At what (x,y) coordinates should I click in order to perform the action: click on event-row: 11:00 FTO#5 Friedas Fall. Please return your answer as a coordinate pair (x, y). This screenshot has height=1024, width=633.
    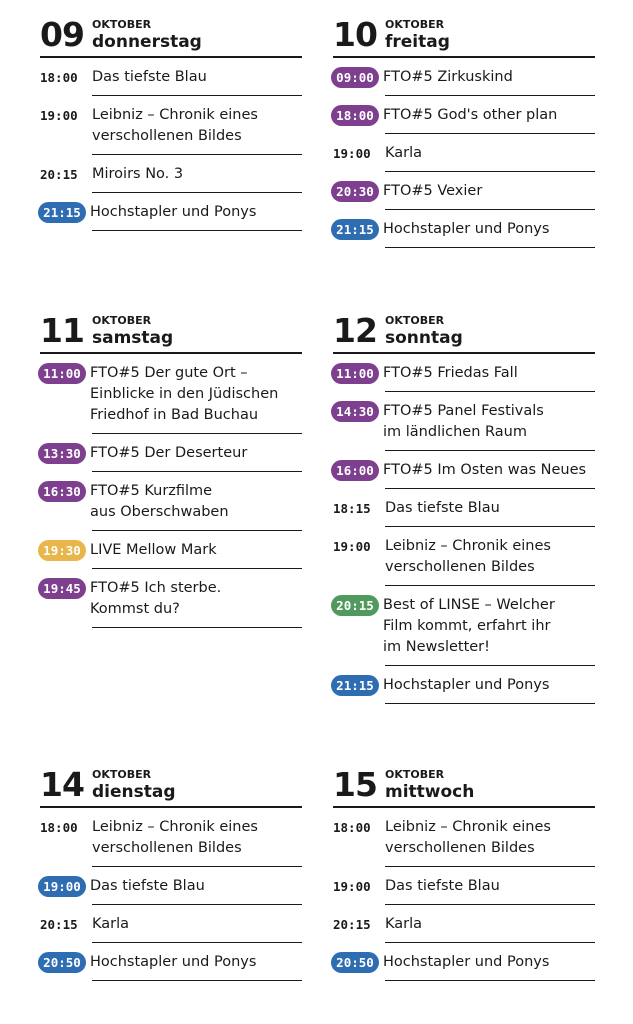
    Looking at the image, I should click on (463, 373).